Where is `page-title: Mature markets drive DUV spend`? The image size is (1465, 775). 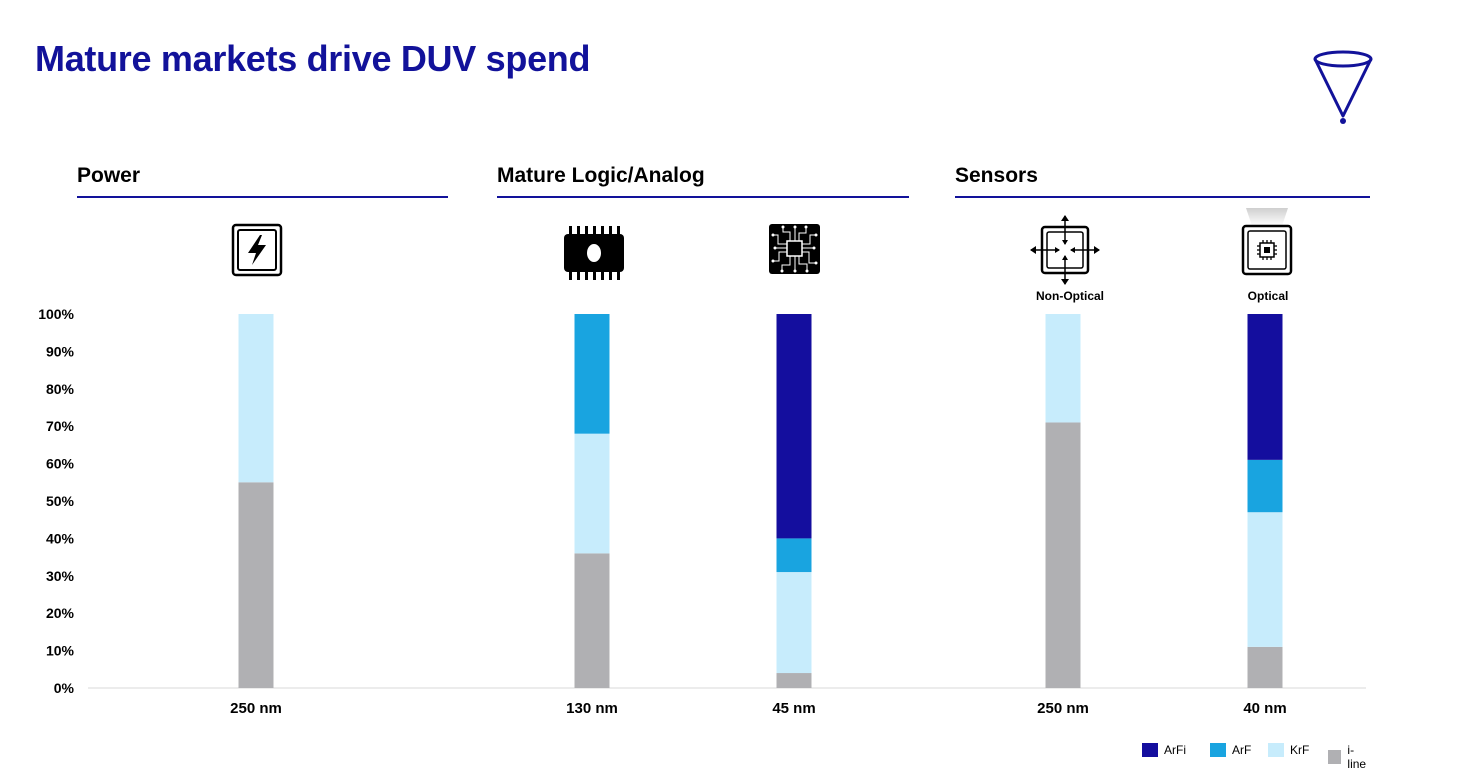
page-title: Mature markets drive DUV spend is located at coordinates (313, 58).